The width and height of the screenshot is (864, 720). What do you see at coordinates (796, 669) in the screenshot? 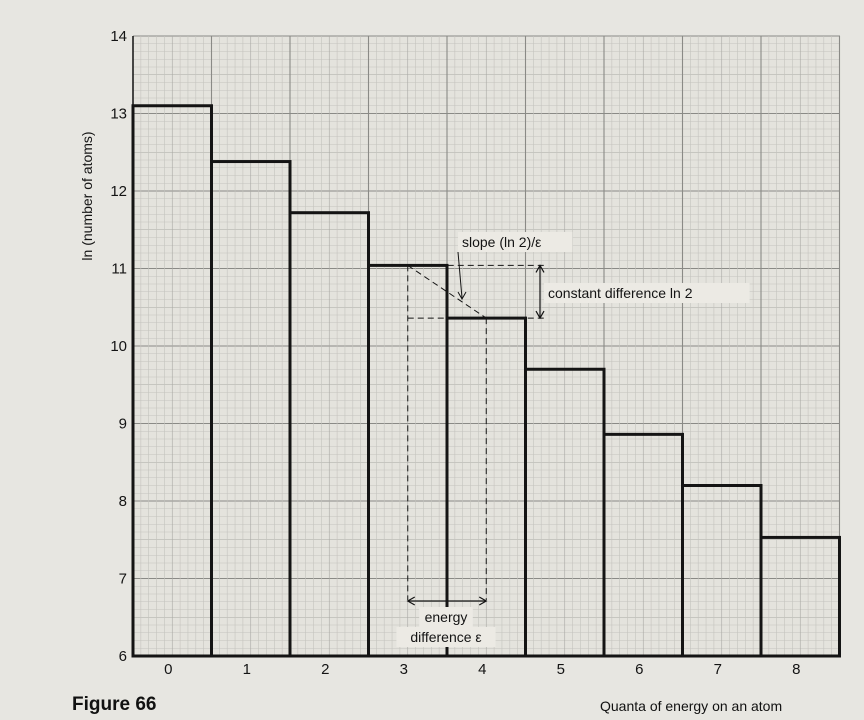
I see `x-tick-label: 8` at bounding box center [796, 669].